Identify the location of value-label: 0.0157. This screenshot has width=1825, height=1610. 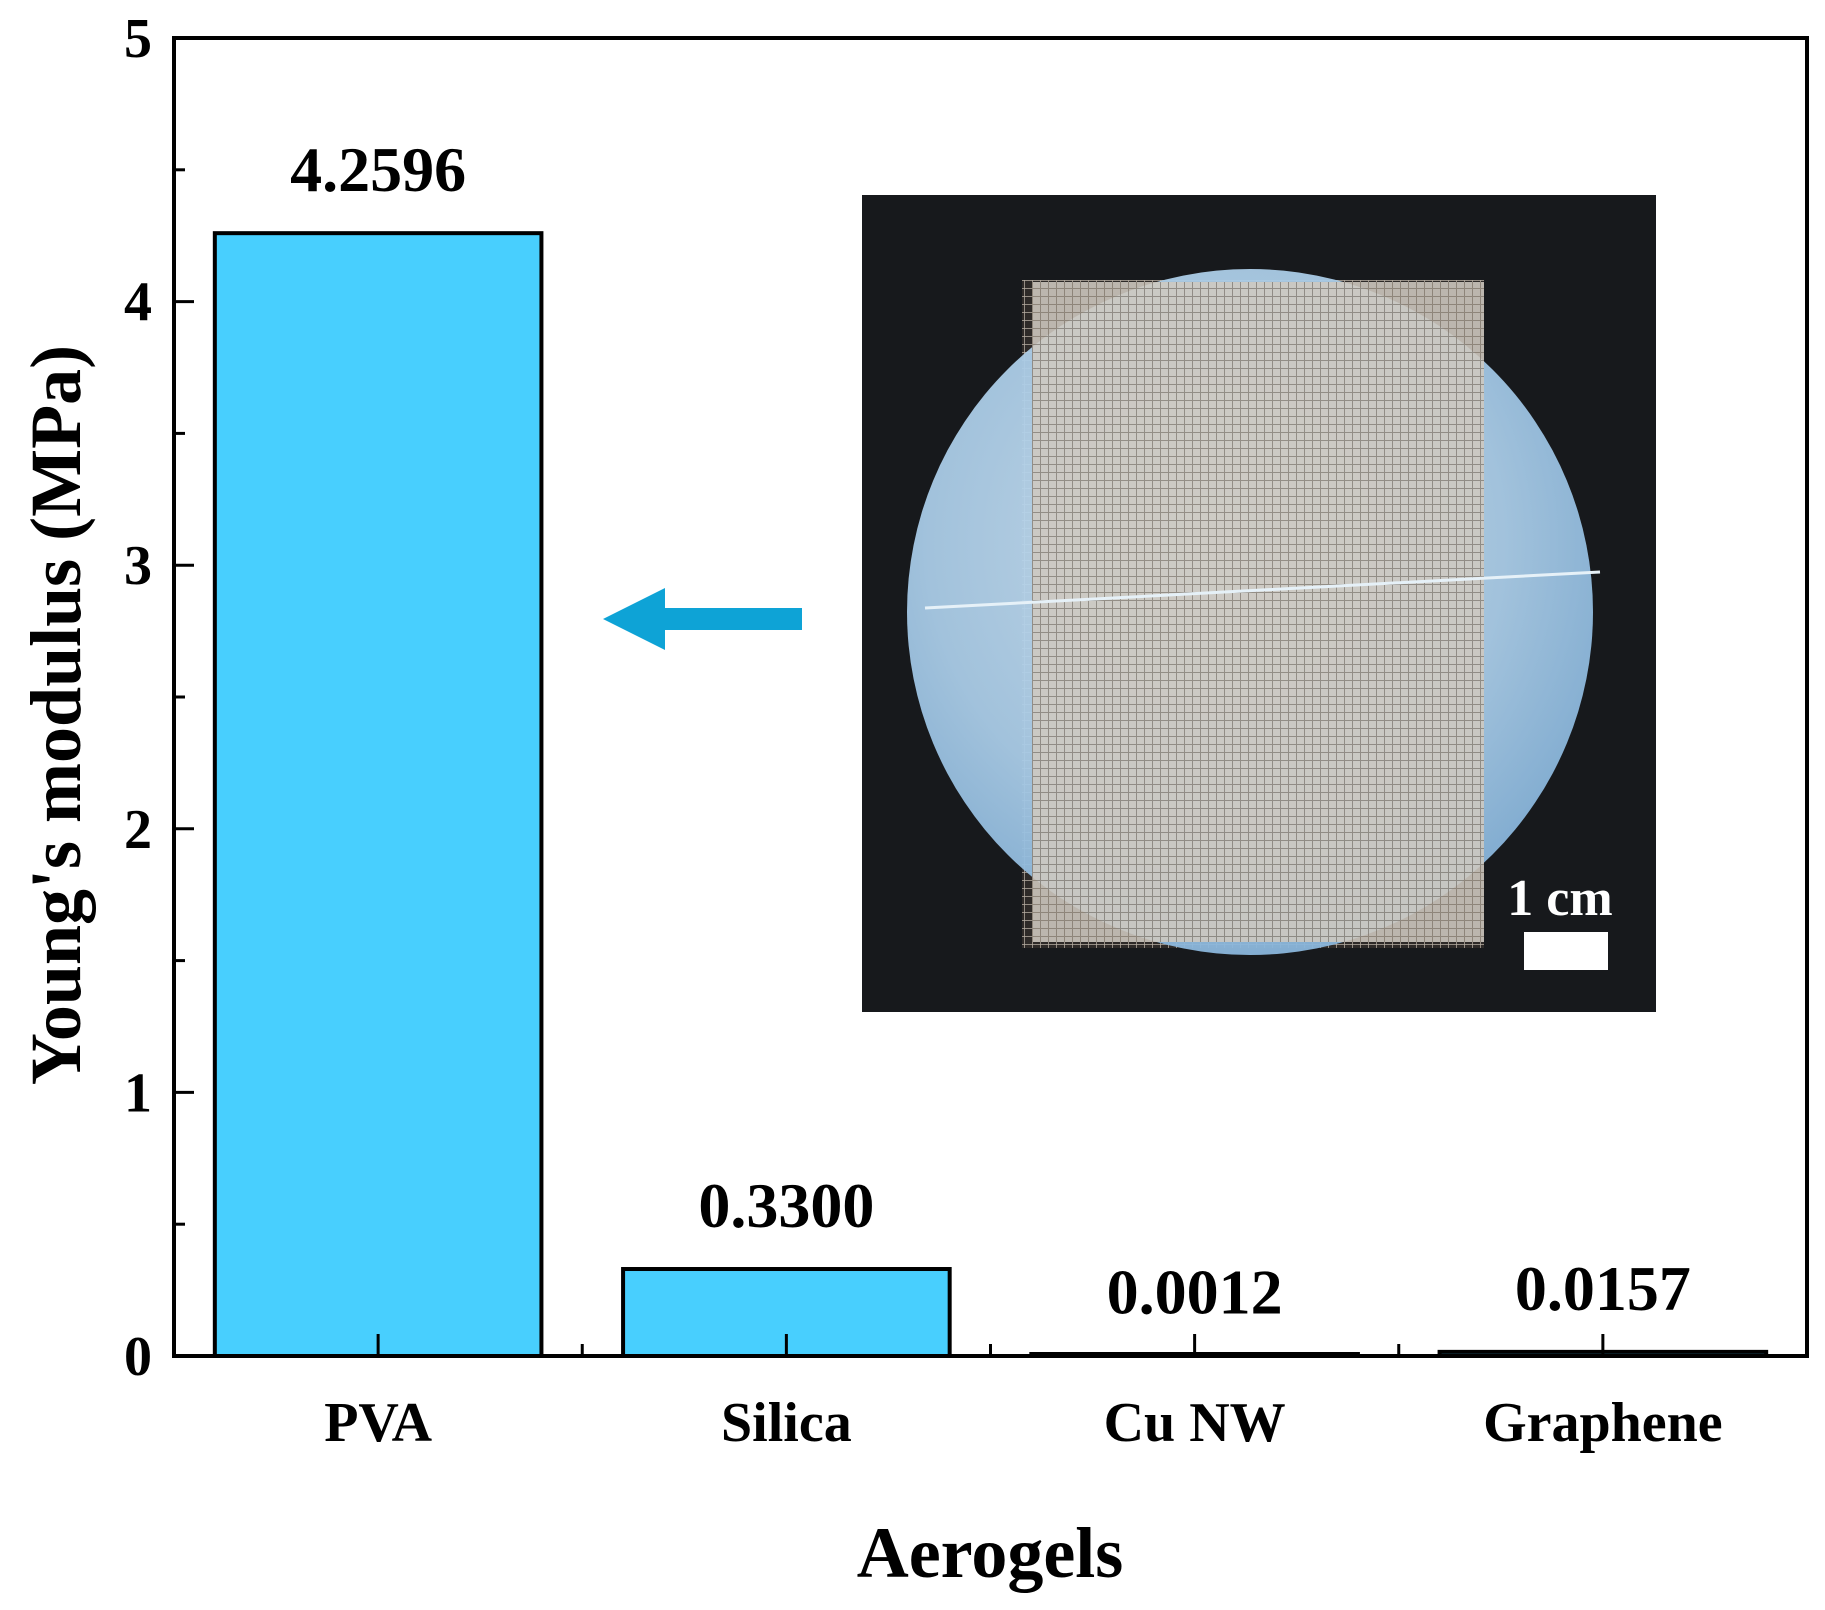
(1603, 1288).